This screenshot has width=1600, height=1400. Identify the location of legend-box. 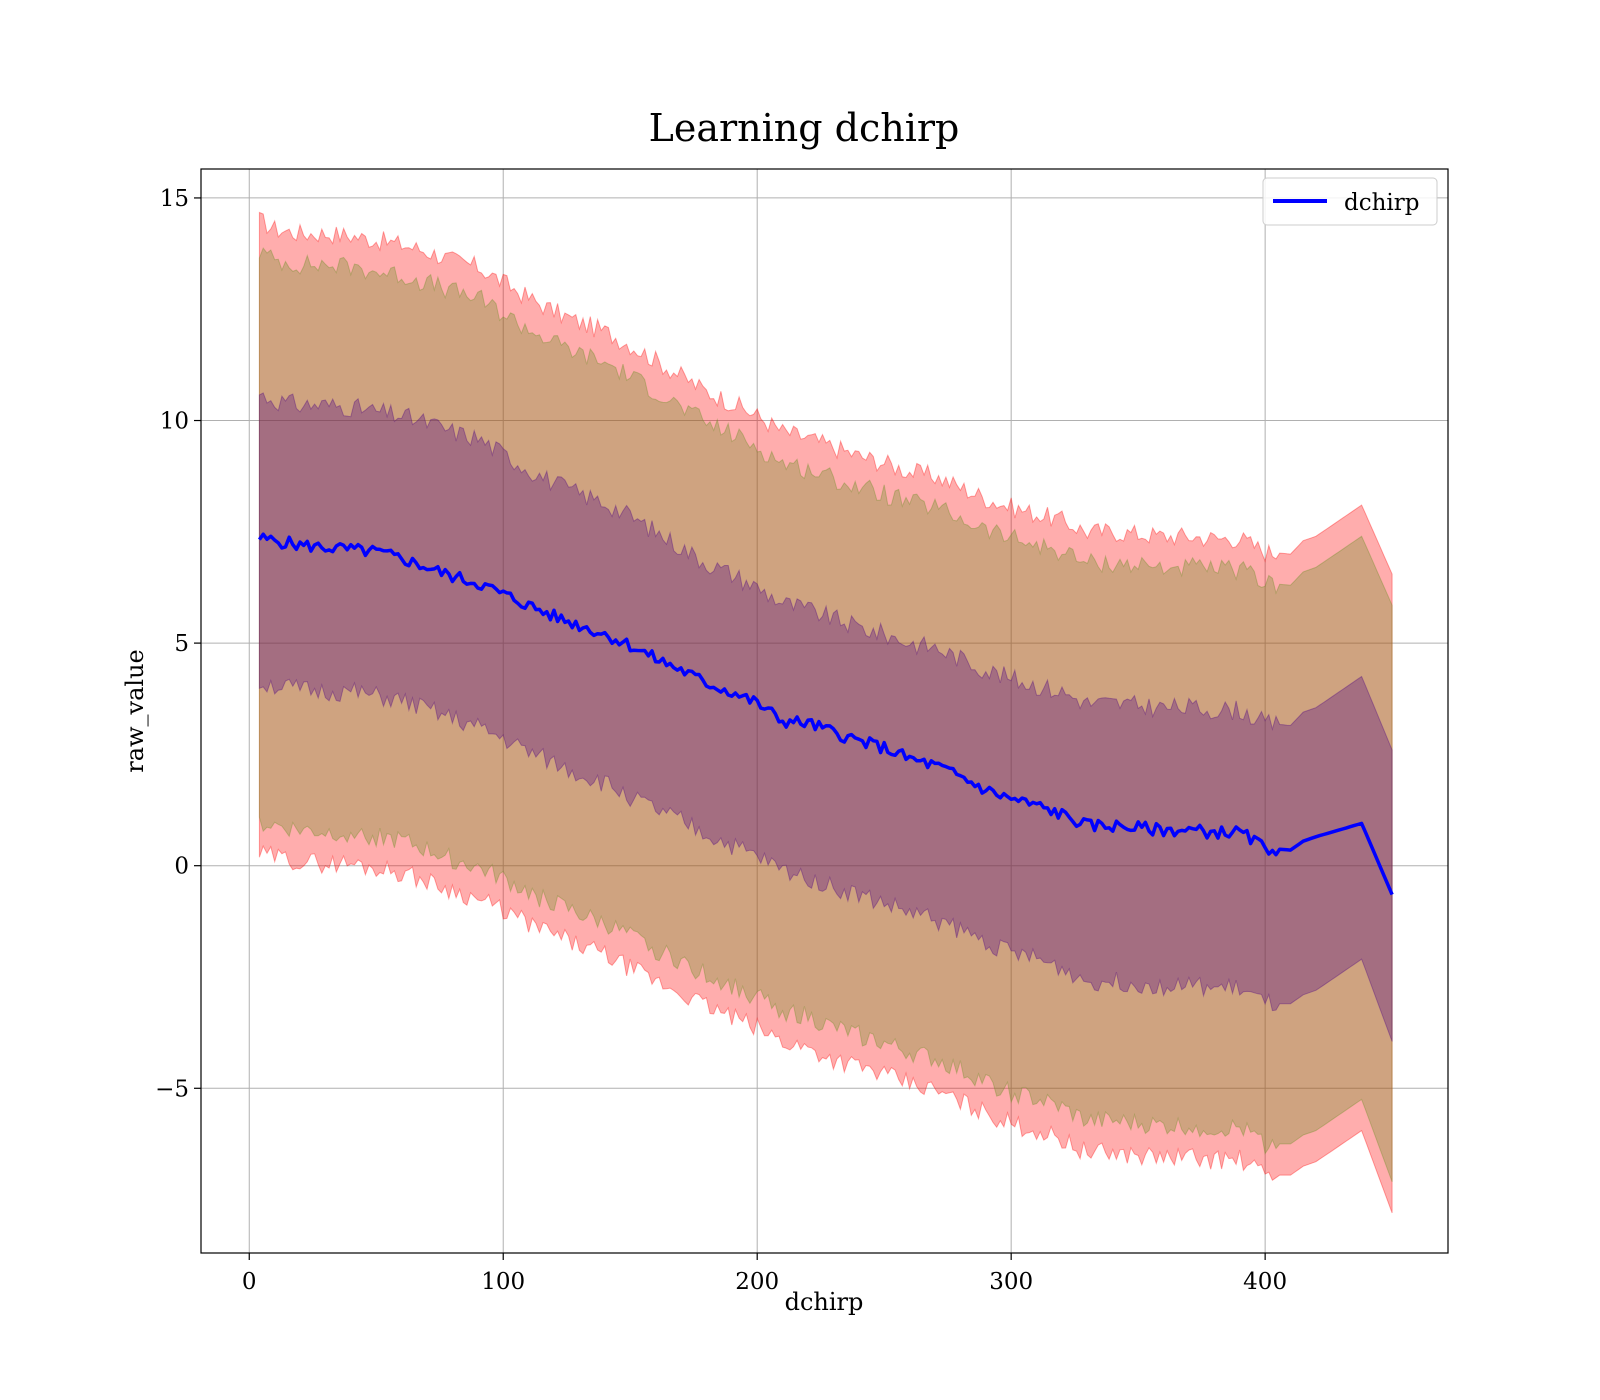
(1350, 201).